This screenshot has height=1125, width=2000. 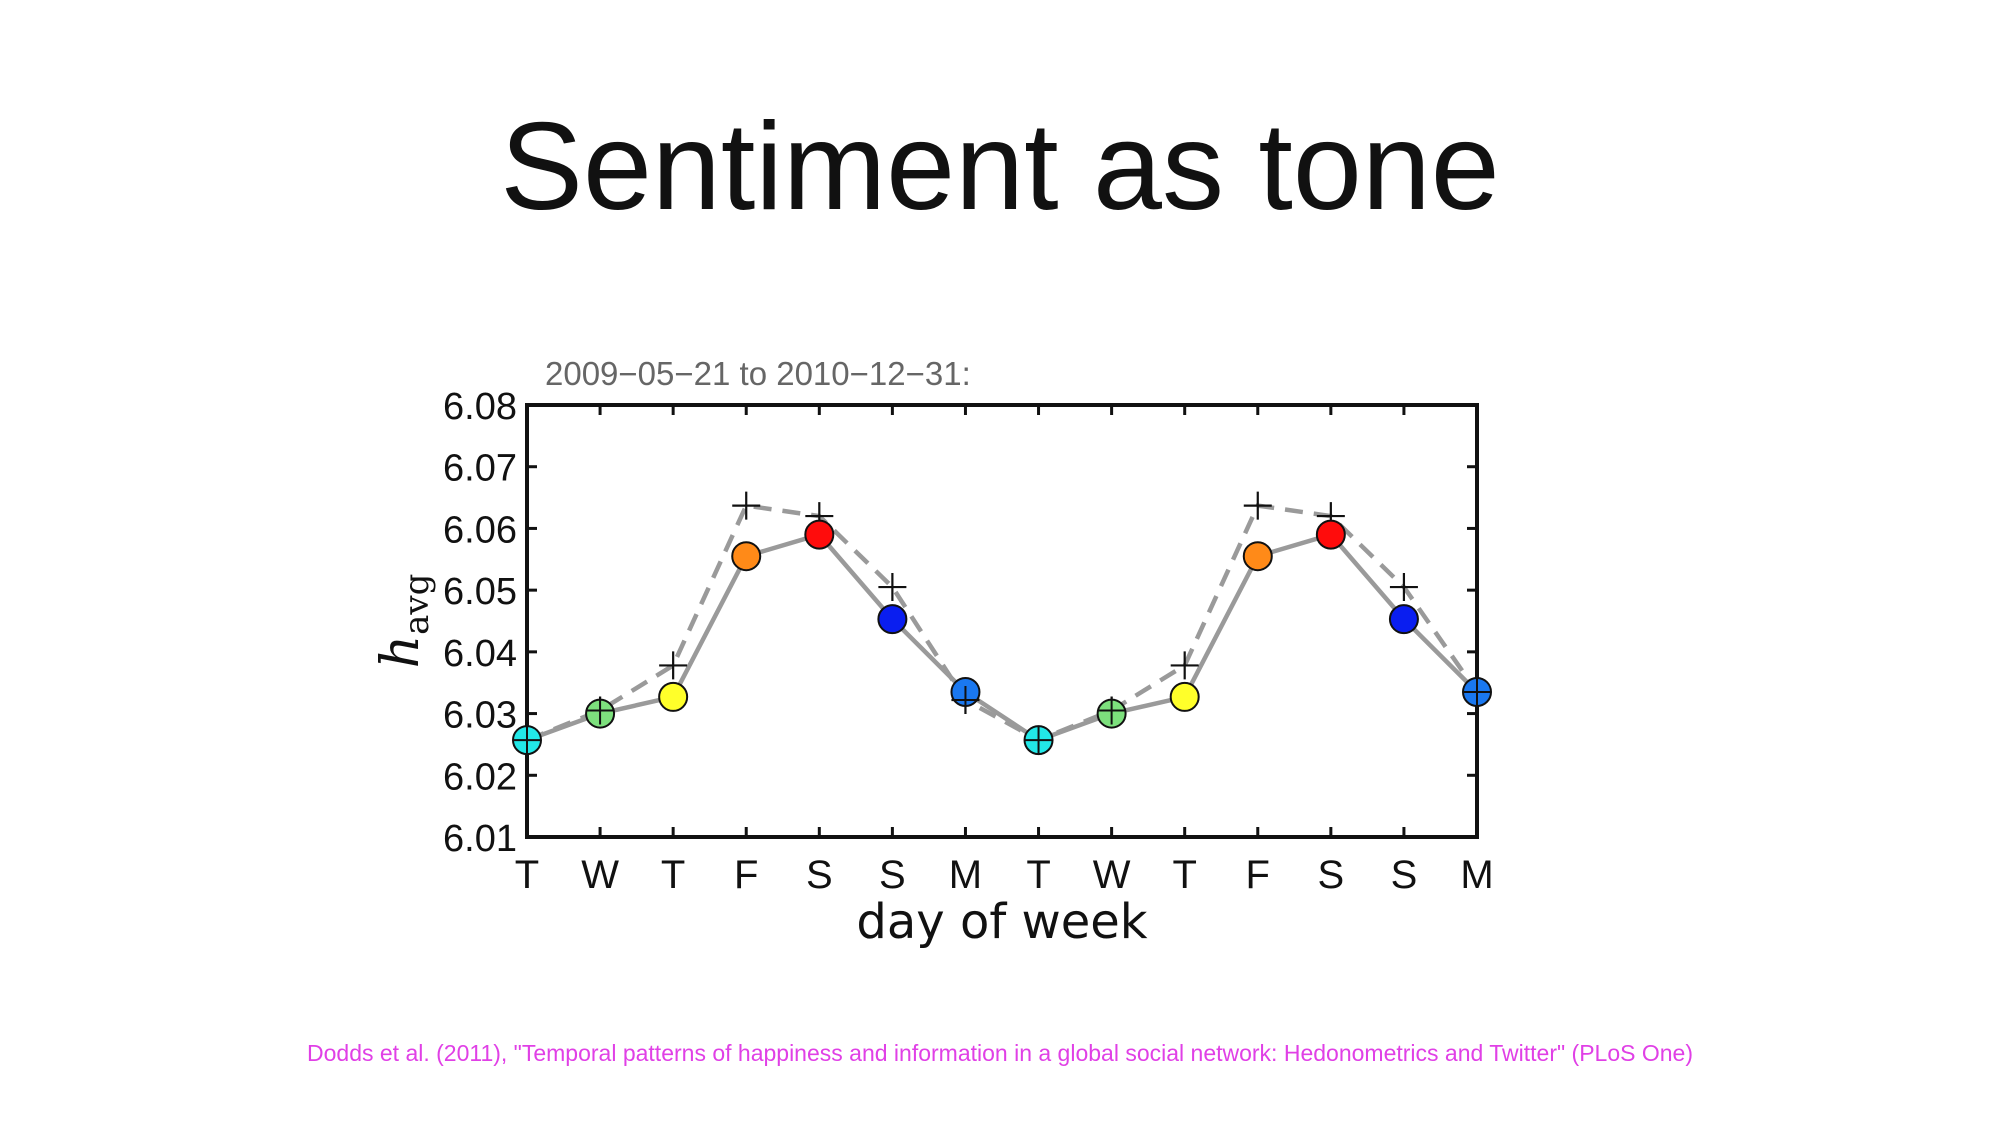 What do you see at coordinates (480, 407) in the screenshot?
I see `y-tick-label: 6.08` at bounding box center [480, 407].